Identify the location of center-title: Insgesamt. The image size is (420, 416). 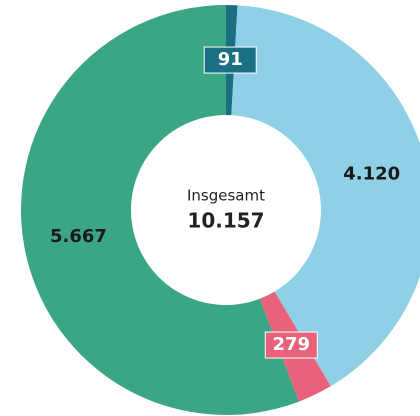
(226, 196).